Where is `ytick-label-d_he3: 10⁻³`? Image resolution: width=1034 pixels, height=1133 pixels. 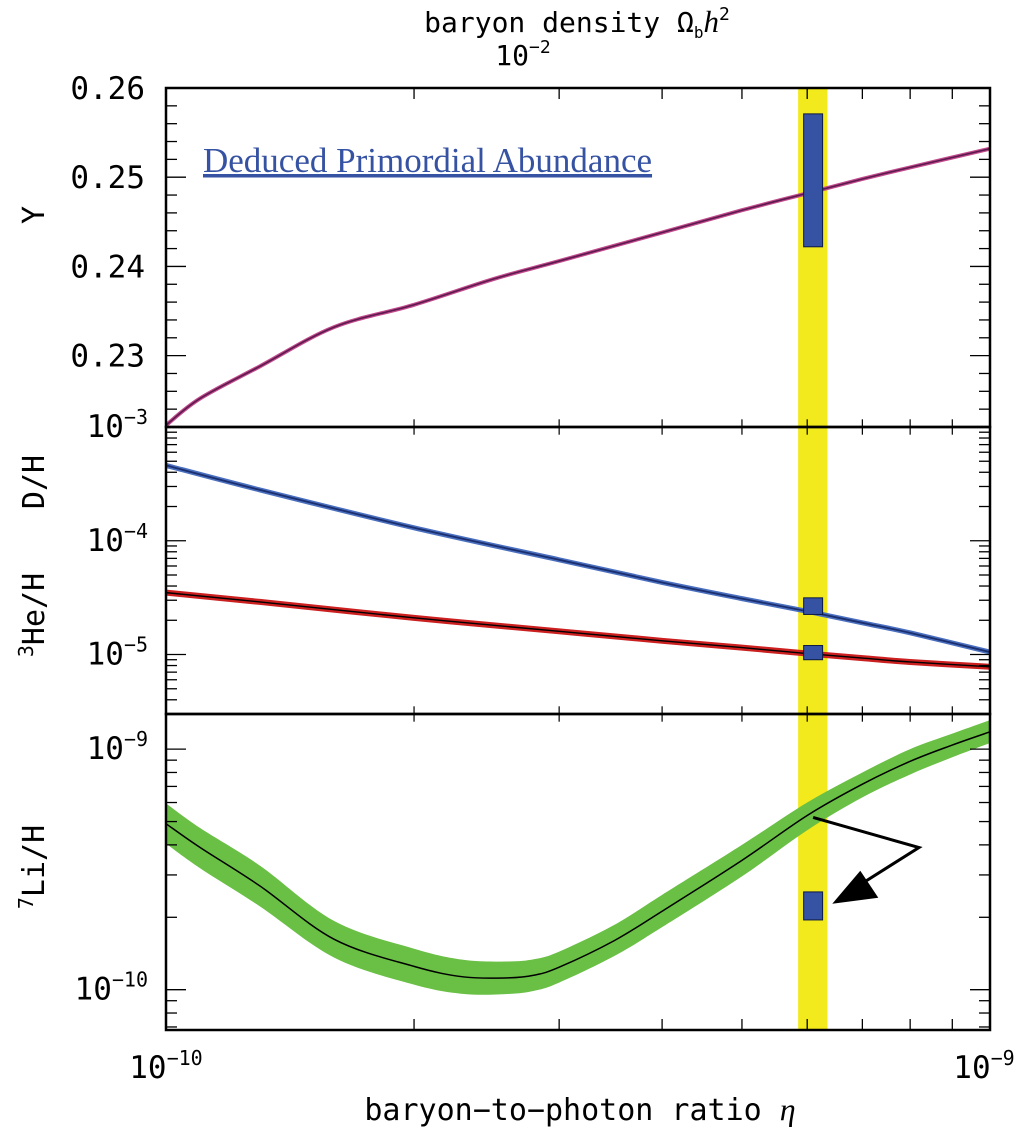 ytick-label-d_he3: 10⁻³ is located at coordinates (117, 425).